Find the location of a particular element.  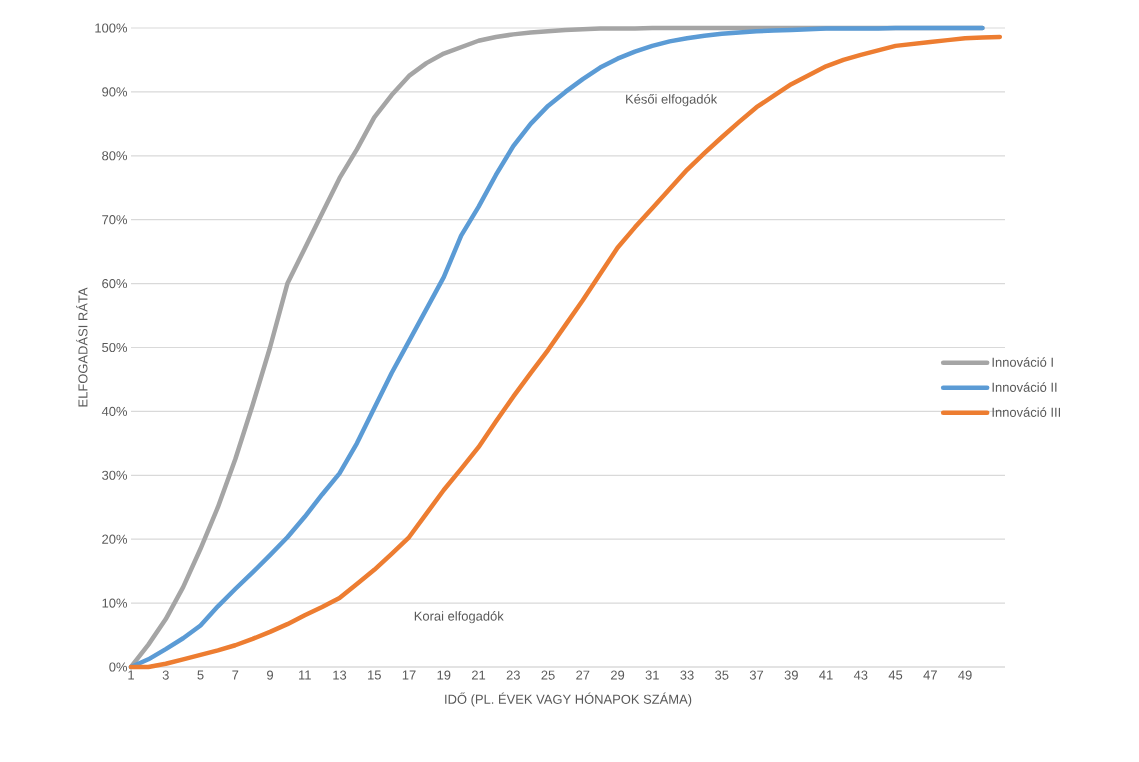

annotation: Késői elfogadók is located at coordinates (672, 100).